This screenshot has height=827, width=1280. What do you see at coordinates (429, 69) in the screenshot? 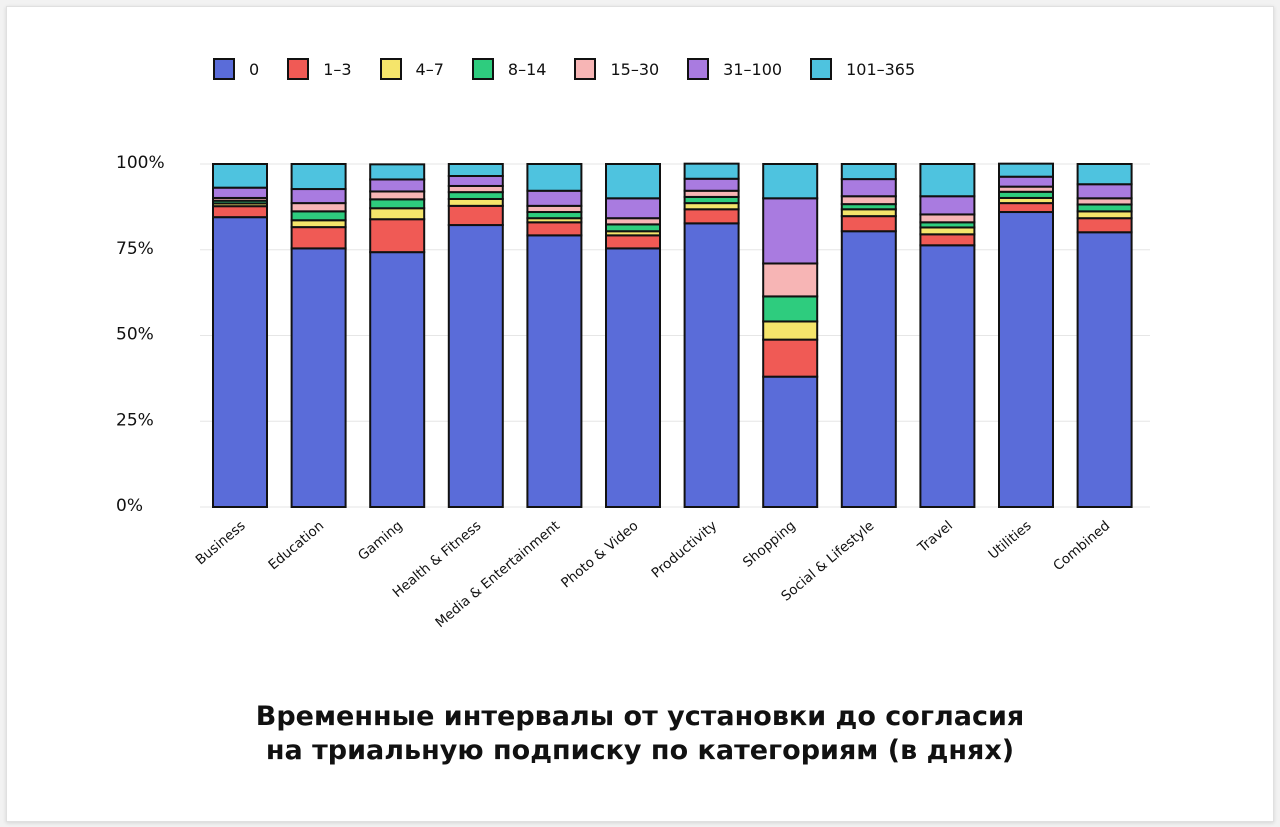
I see `legend-label: 4–7` at bounding box center [429, 69].